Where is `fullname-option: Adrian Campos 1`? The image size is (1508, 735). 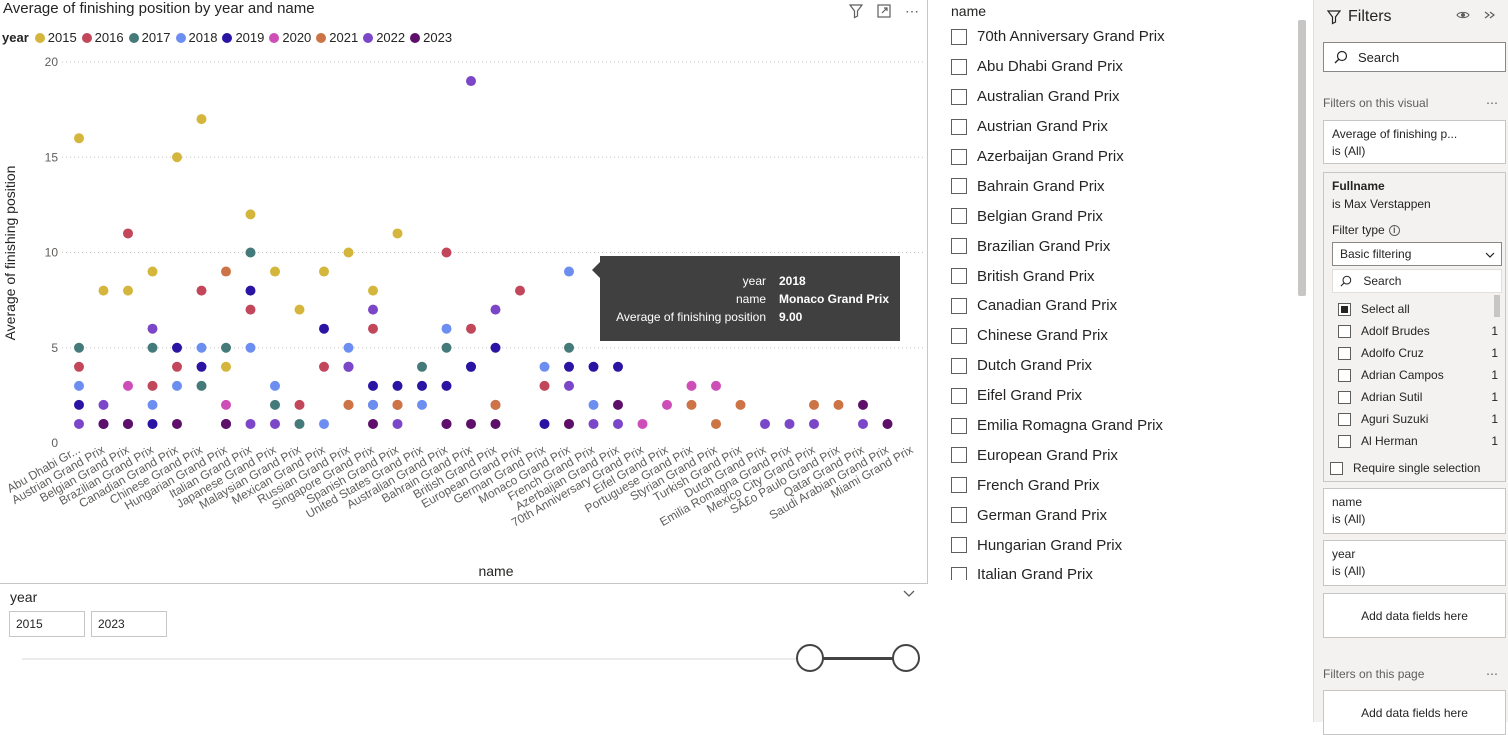
fullname-option: Adrian Campos 1 is located at coordinates (1418, 375).